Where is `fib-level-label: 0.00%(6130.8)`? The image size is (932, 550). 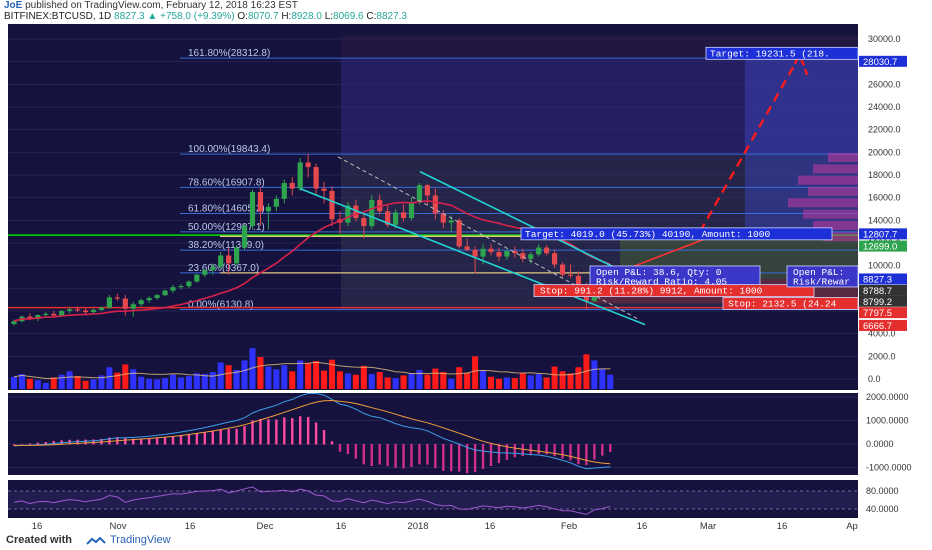 fib-level-label: 0.00%(6130.8) is located at coordinates (221, 305).